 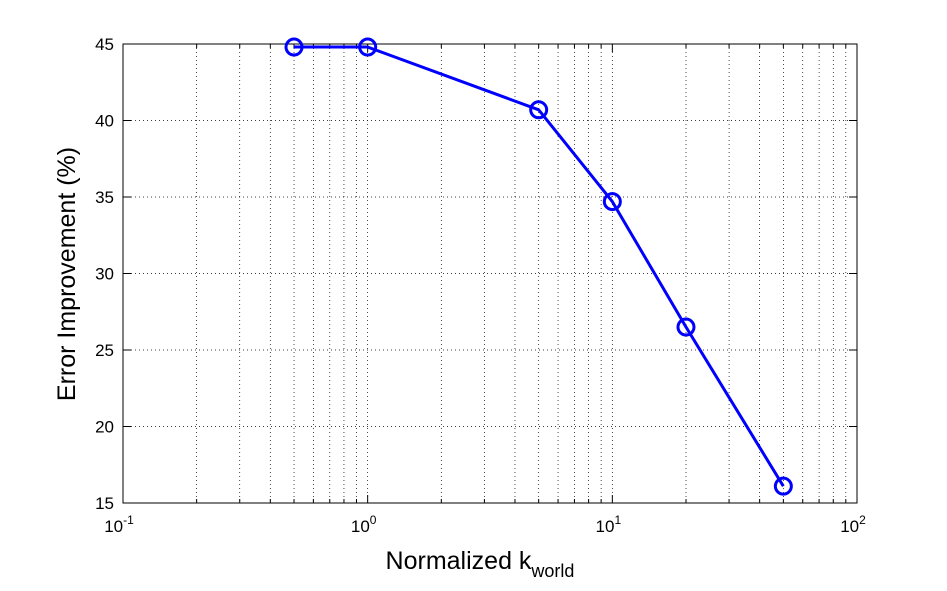 I want to click on y-tick-label: 35, so click(x=104, y=197).